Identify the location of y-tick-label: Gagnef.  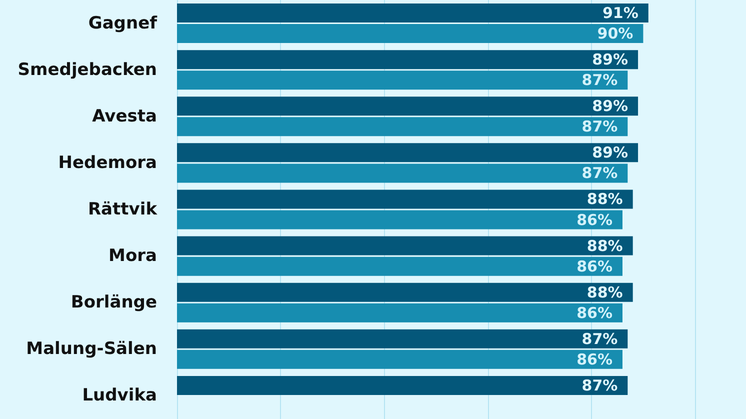
(123, 23).